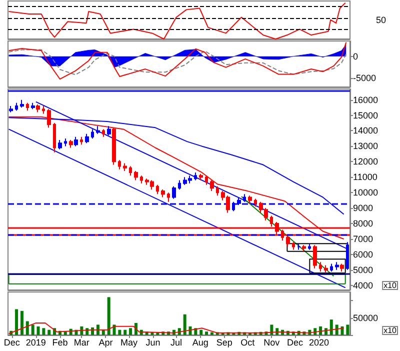 The image size is (400, 351). What do you see at coordinates (363, 285) in the screenshot?
I see `y-tick-label: 4000` at bounding box center [363, 285].